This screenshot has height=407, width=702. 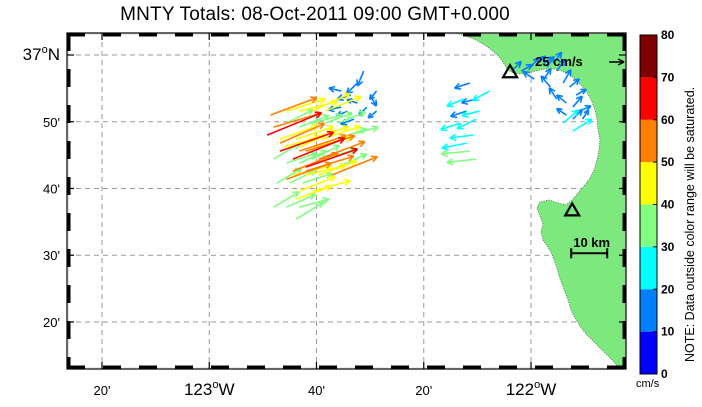 What do you see at coordinates (617, 62) in the screenshot?
I see `scale-arrow` at bounding box center [617, 62].